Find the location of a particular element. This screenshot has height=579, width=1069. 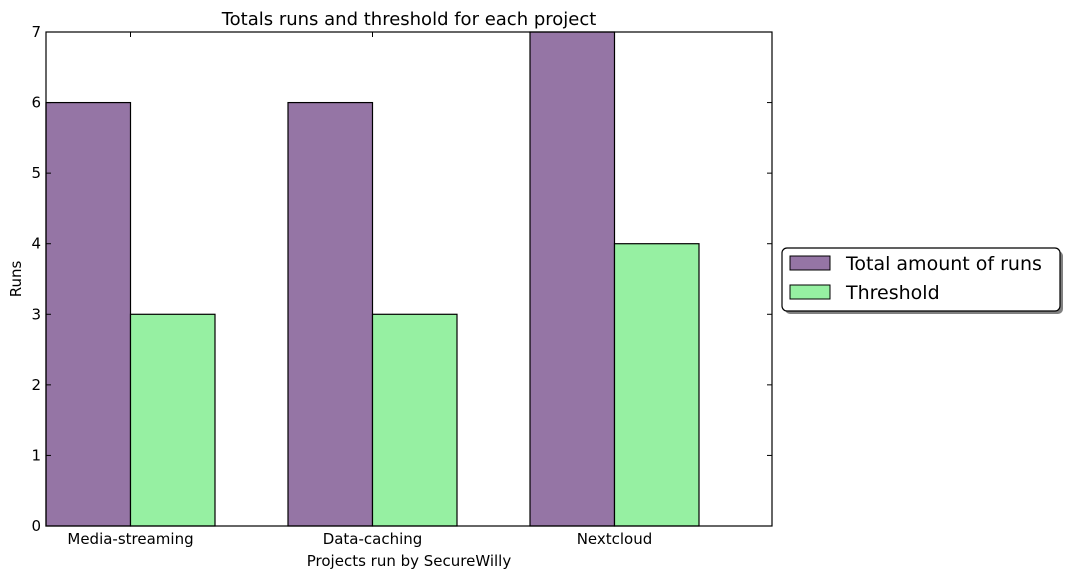

y-tick-label: 4 is located at coordinates (36, 244).